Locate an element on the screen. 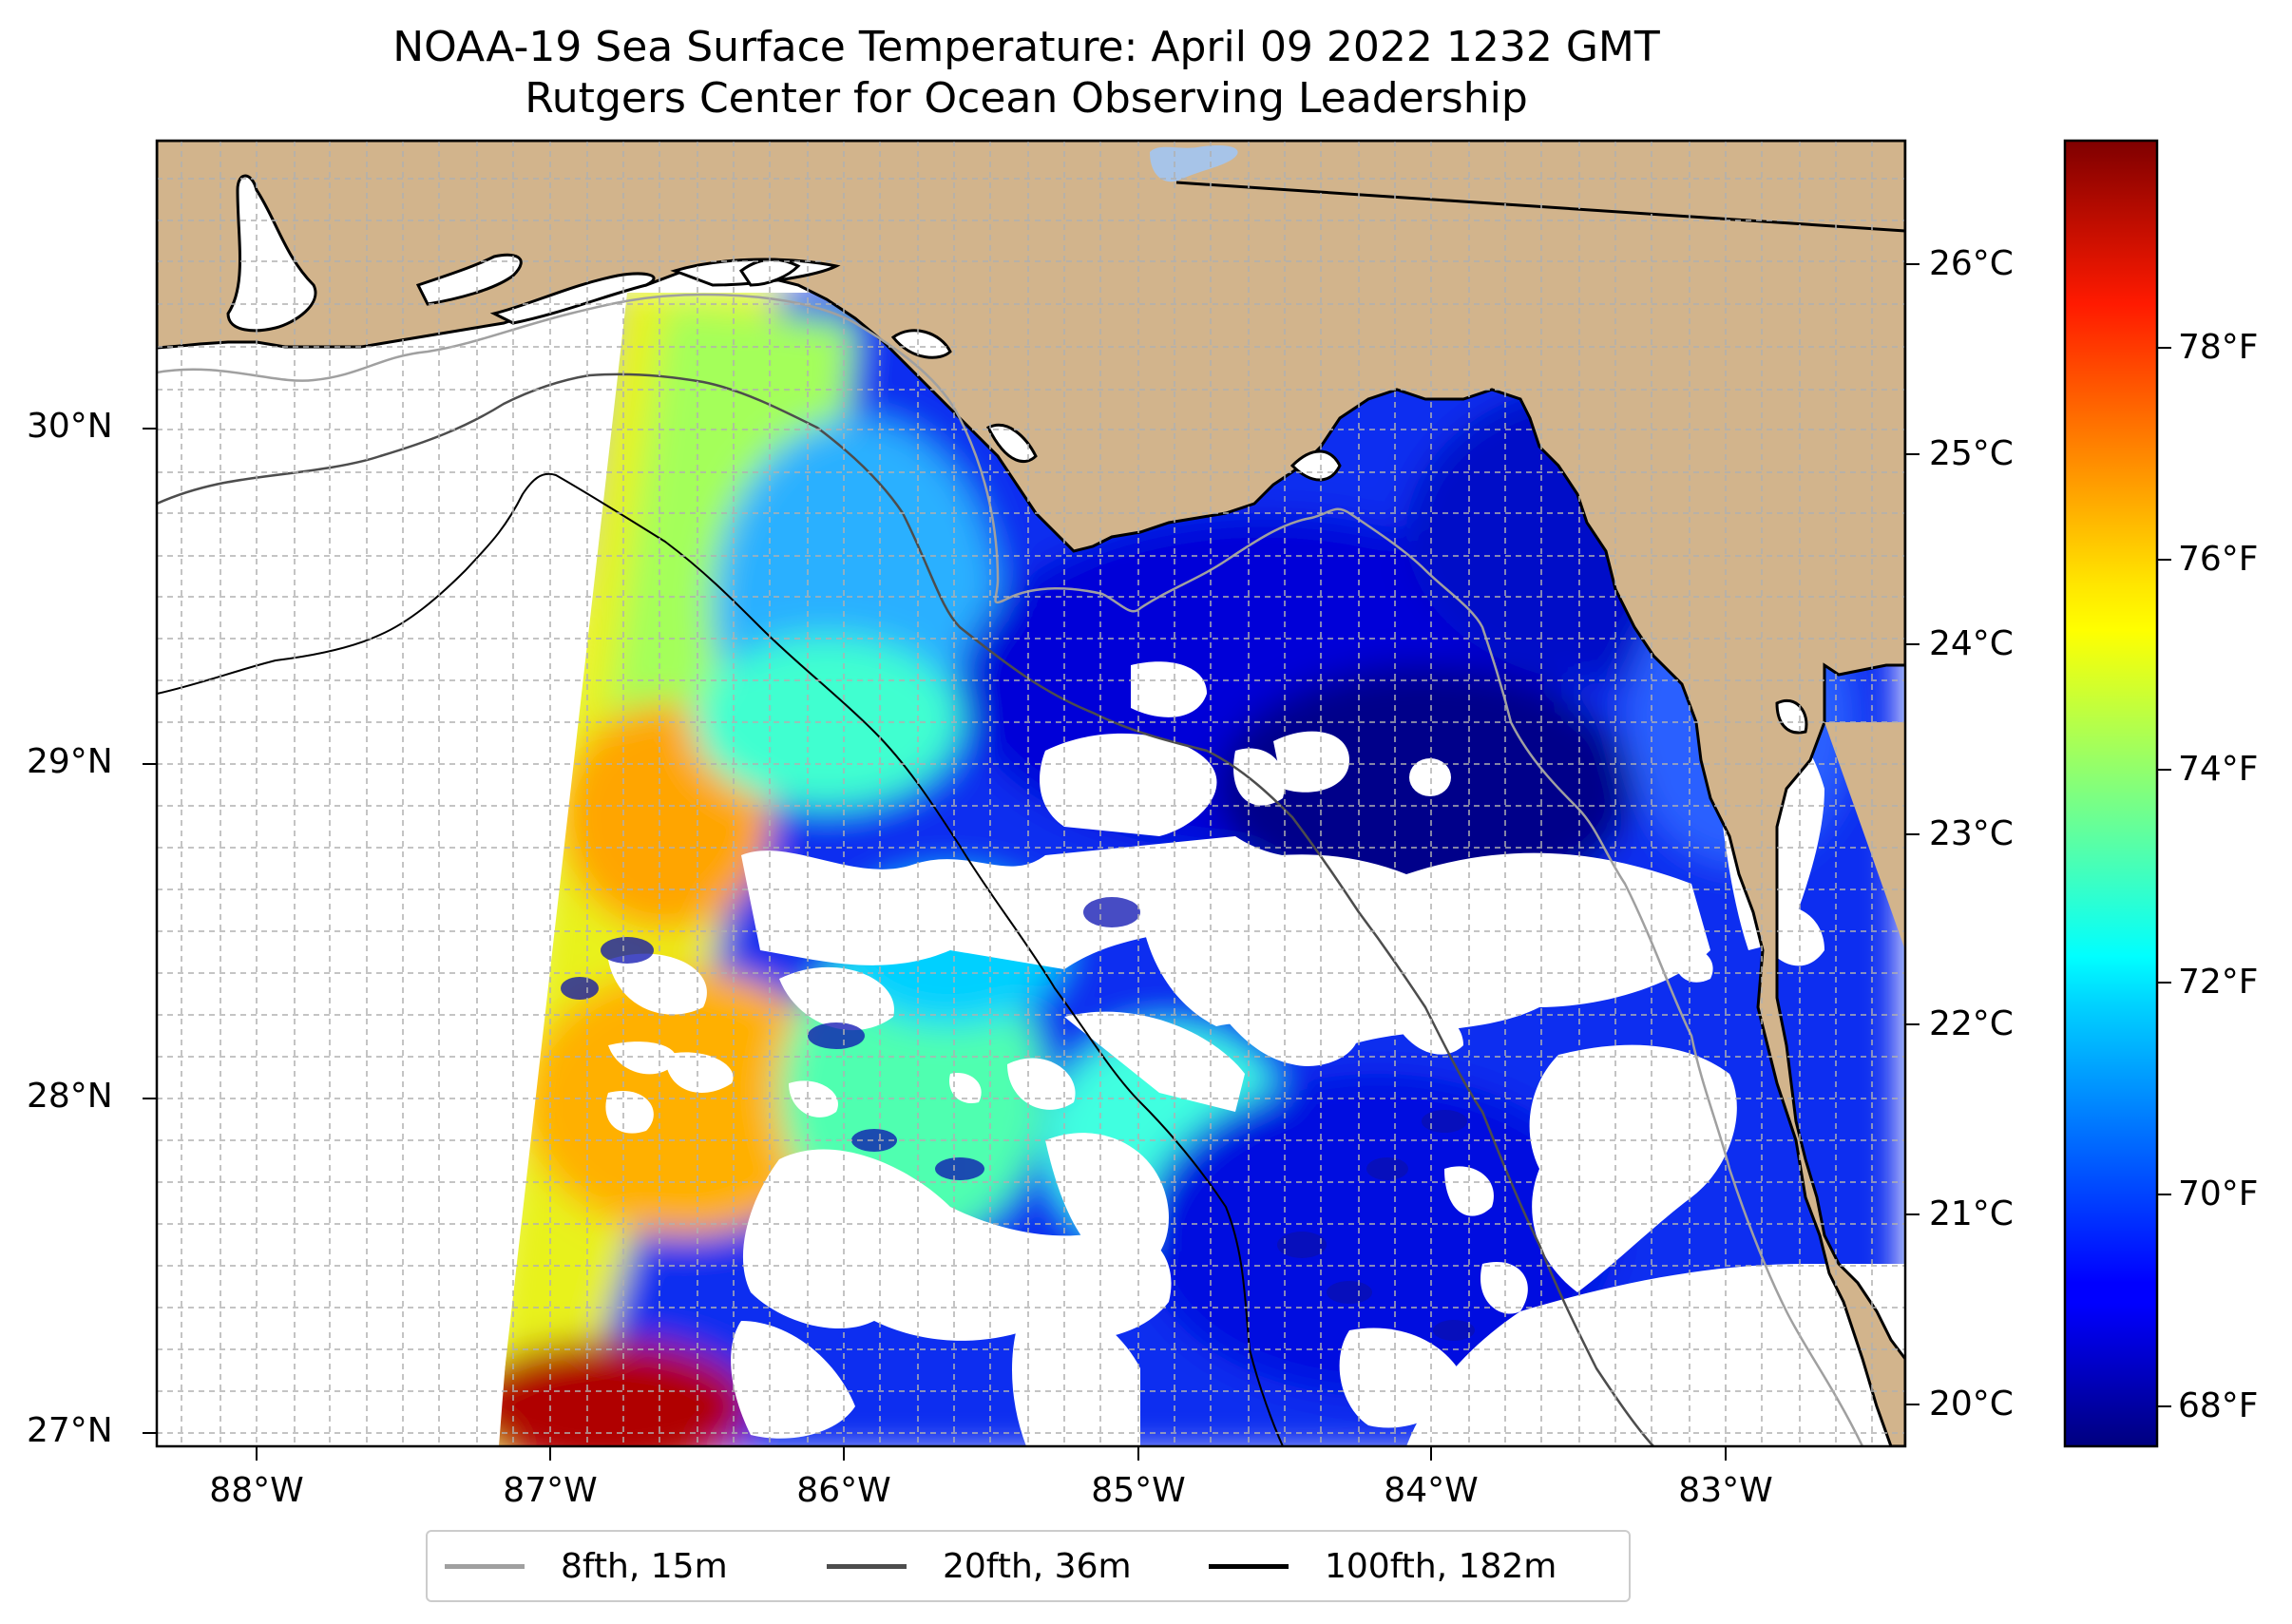  land-east is located at coordinates (1864, 836).